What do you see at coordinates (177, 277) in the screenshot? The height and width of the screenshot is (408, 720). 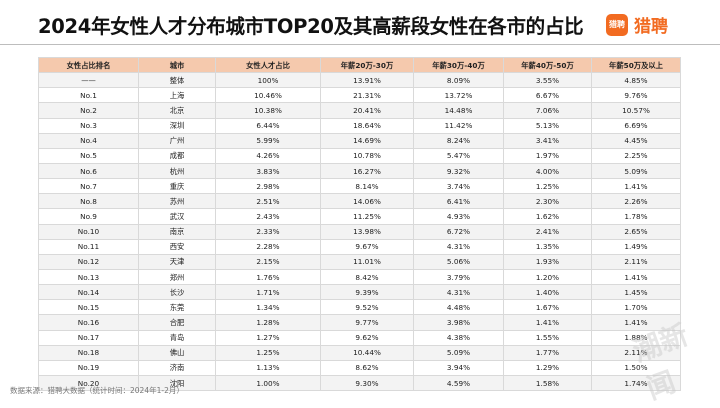 I see `table-cell: 郑州` at bounding box center [177, 277].